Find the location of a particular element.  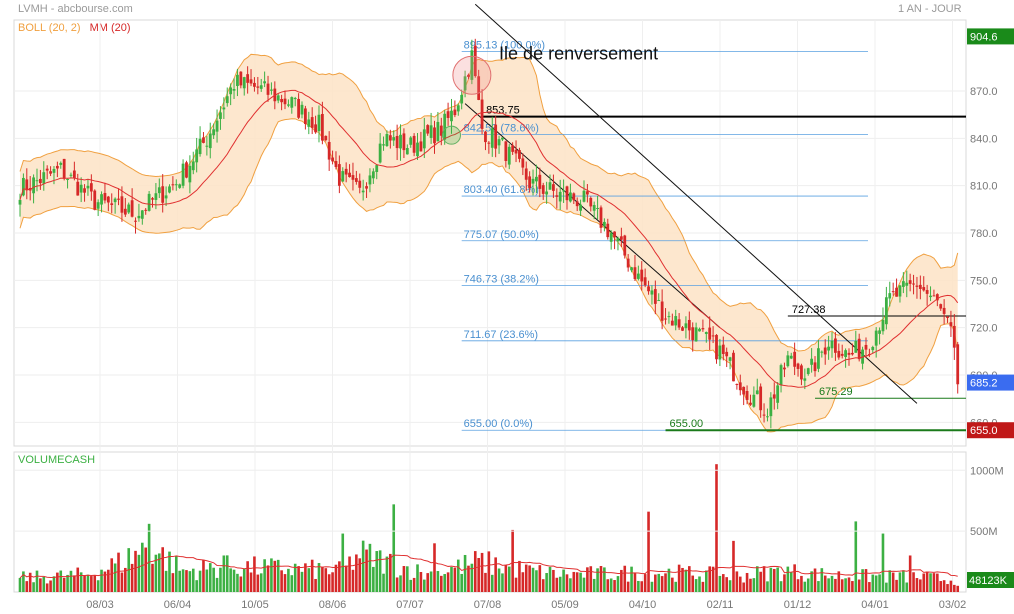

level-label: 655.00 is located at coordinates (687, 424).